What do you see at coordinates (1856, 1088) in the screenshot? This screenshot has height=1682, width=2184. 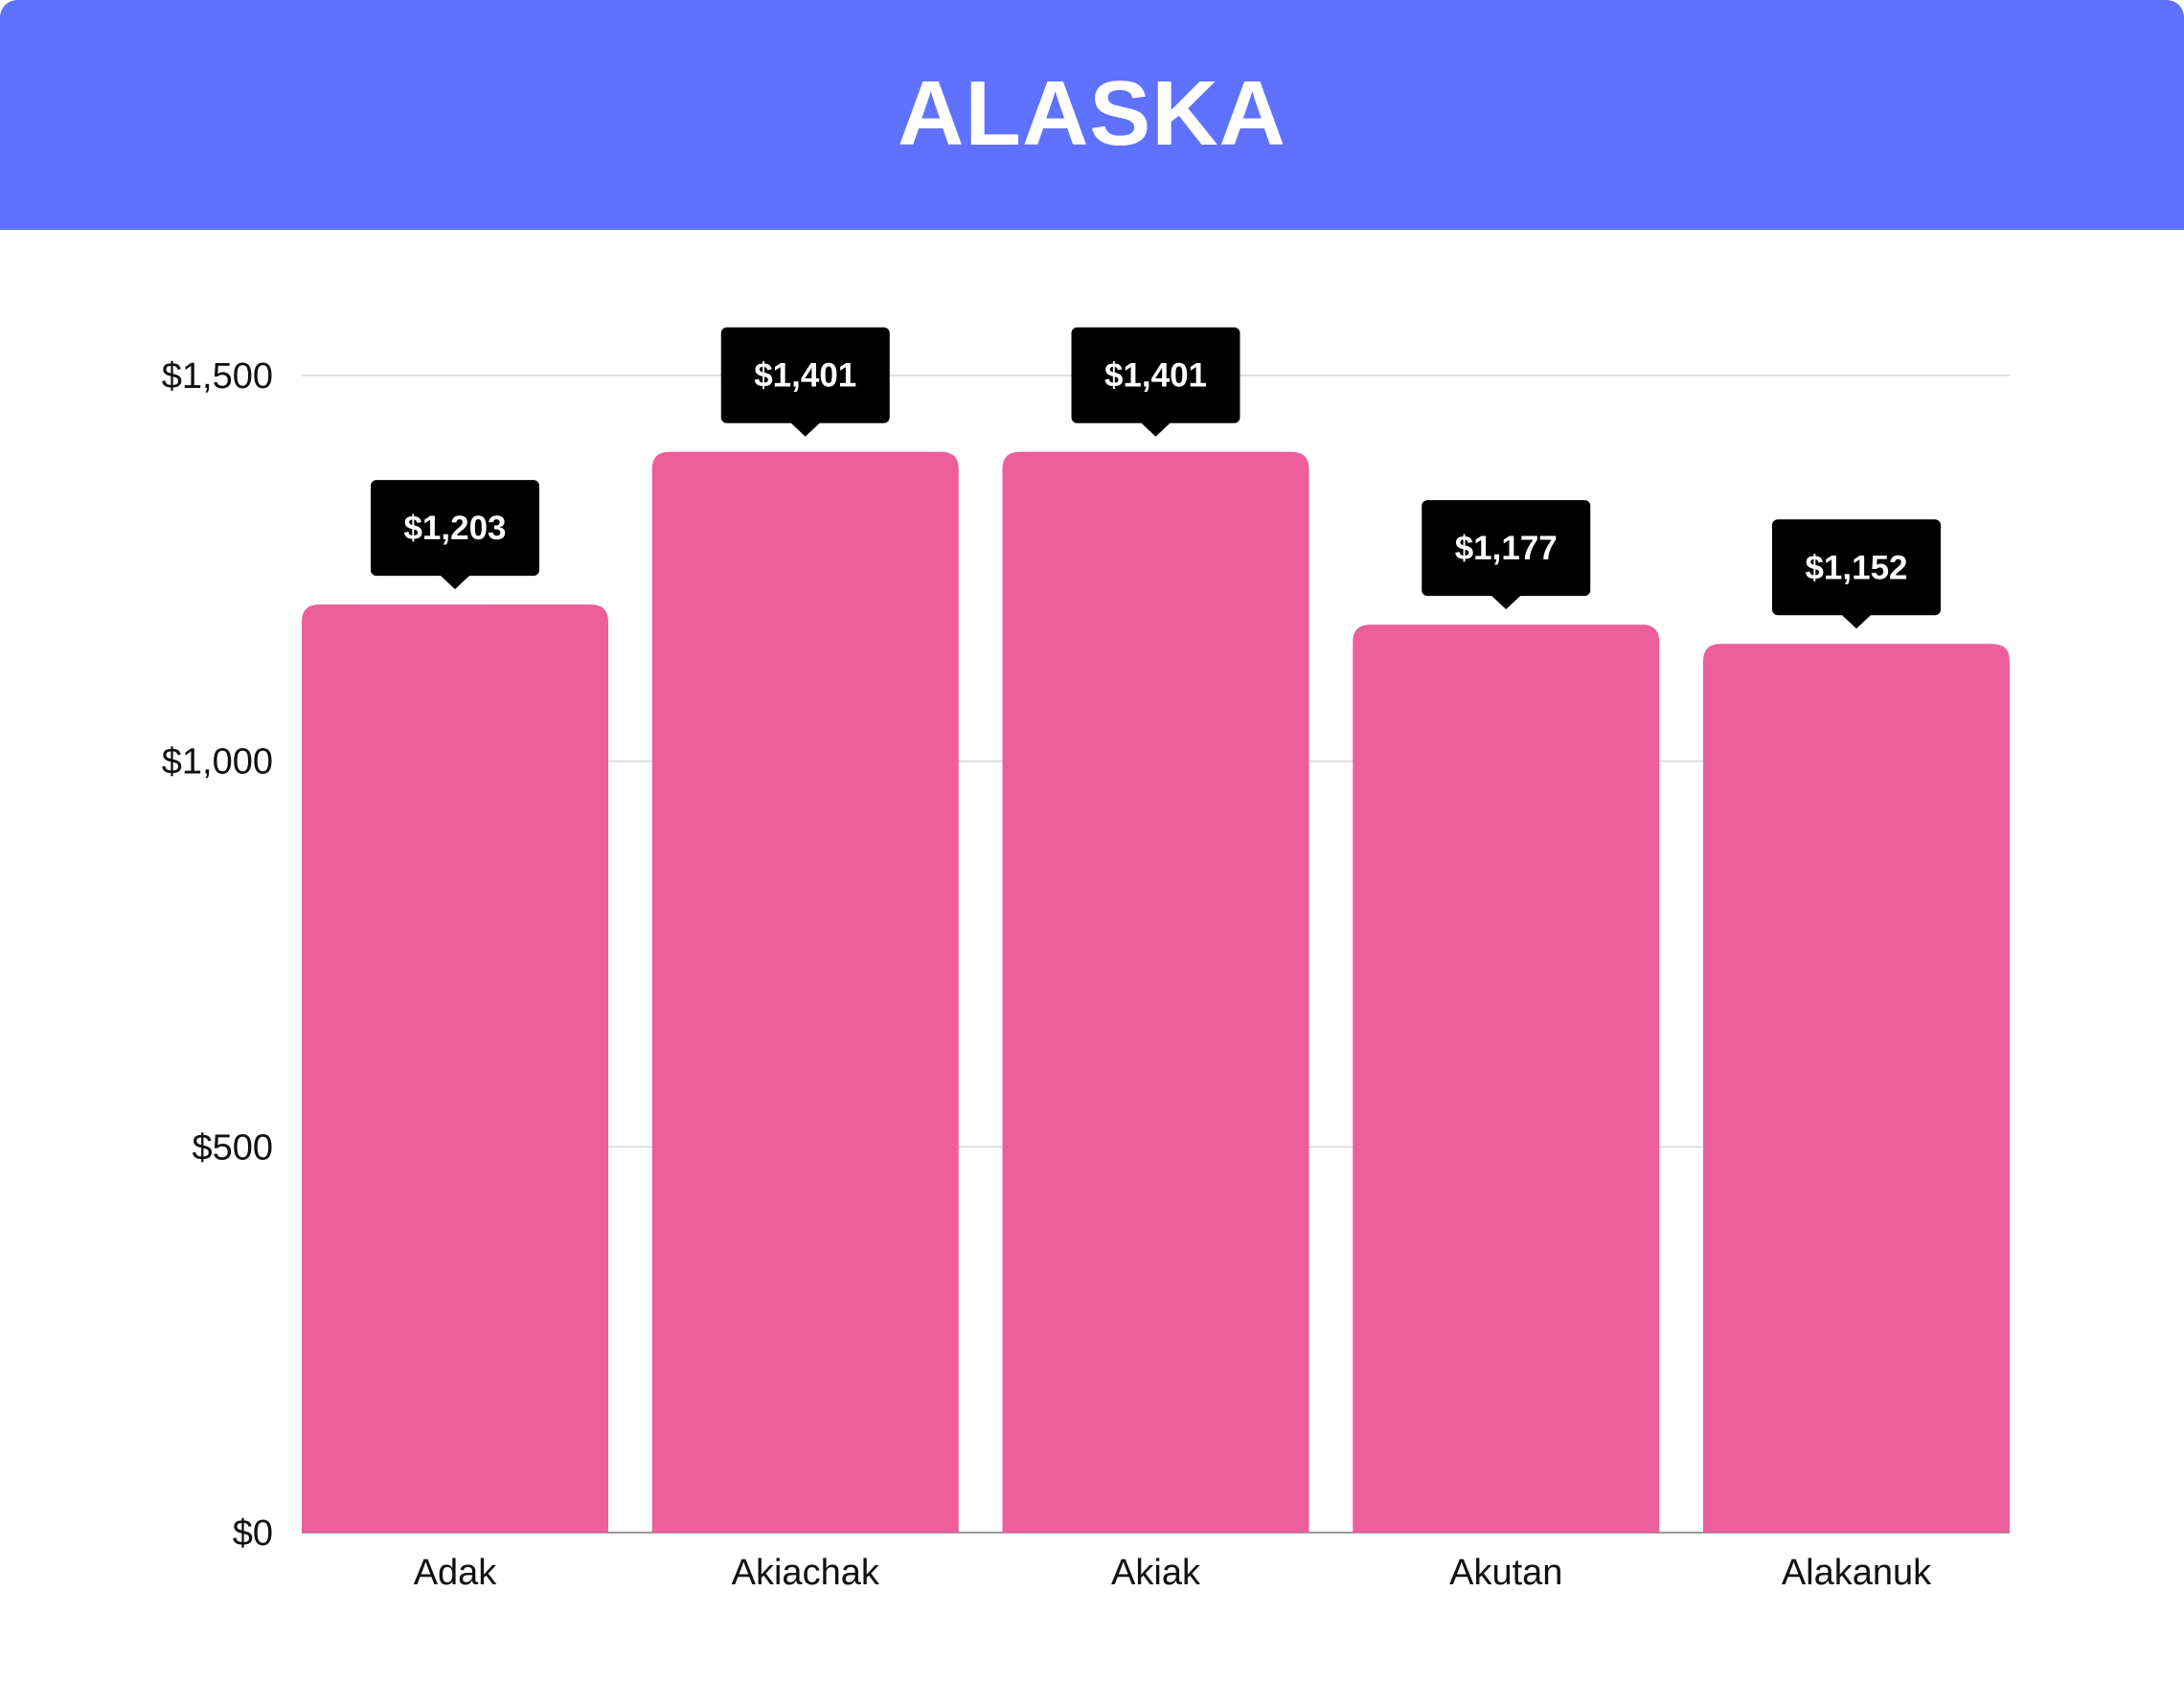 I see `bar-alakanuk` at bounding box center [1856, 1088].